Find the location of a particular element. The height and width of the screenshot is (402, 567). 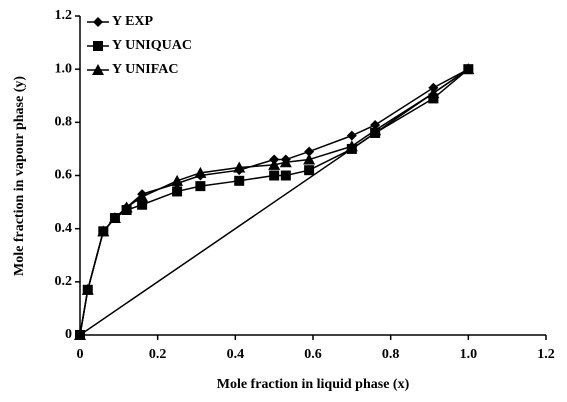

y-tick-label: 1.2 is located at coordinates (64, 15).